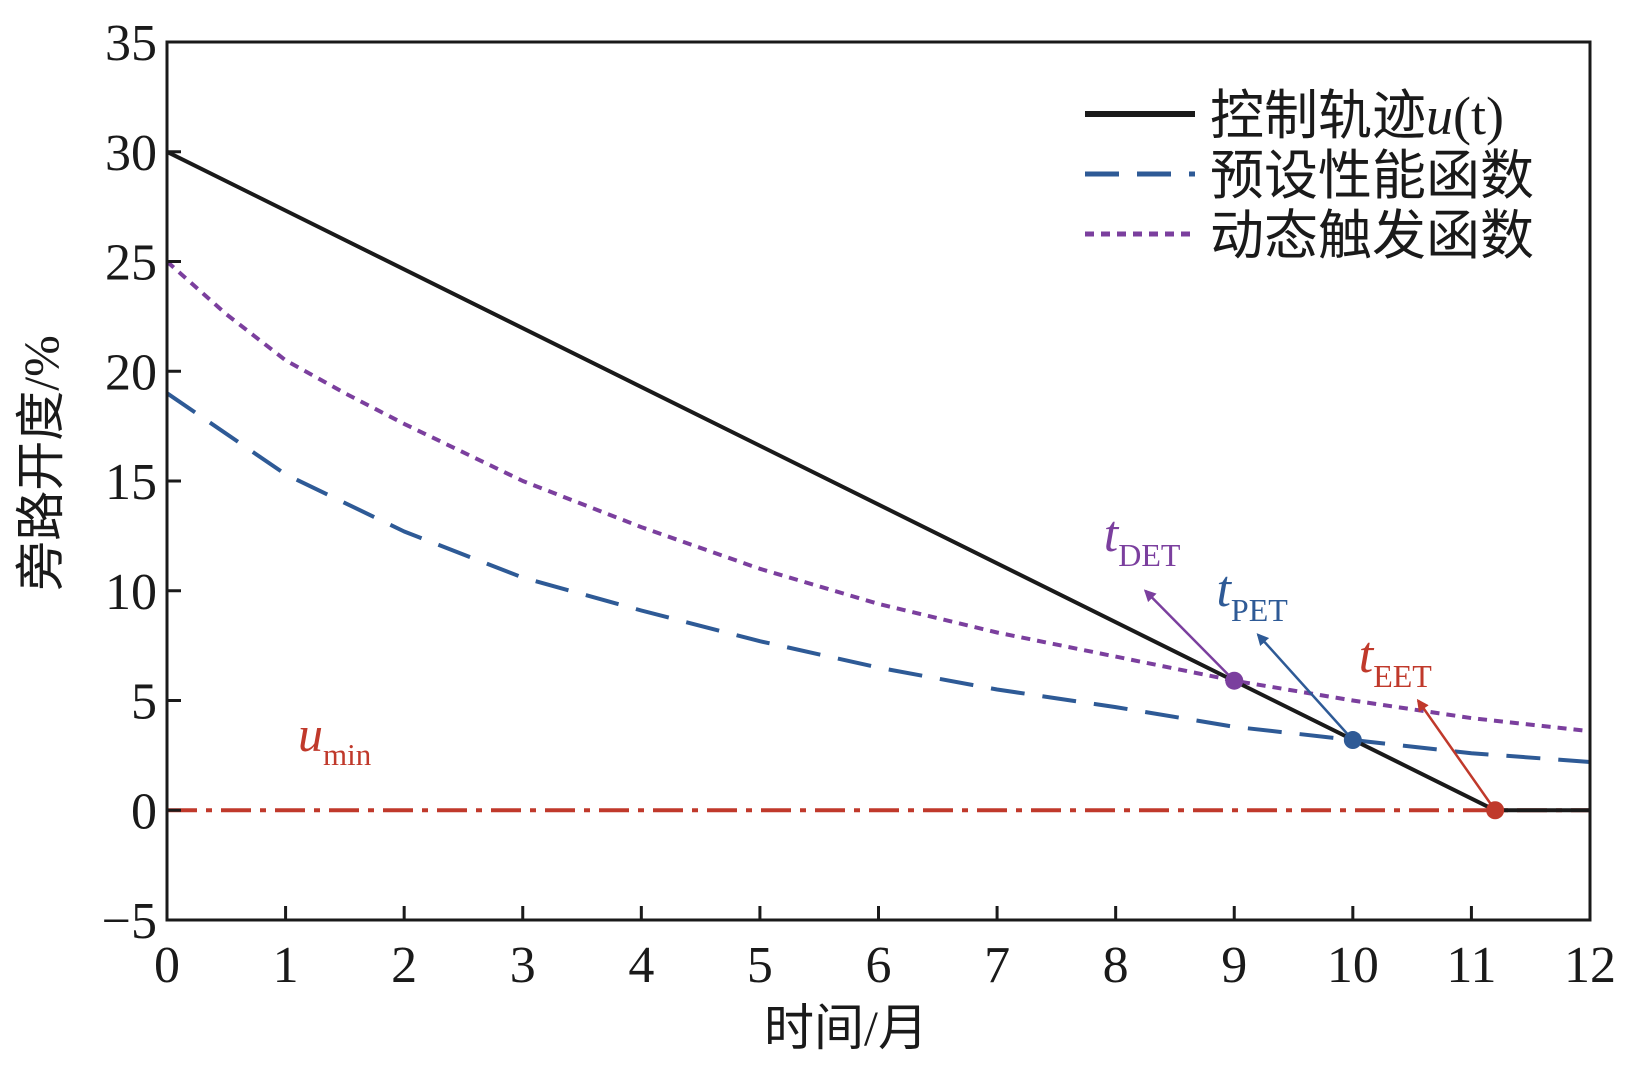 Image resolution: width=1630 pixels, height=1080 pixels. Describe the element at coordinates (1456, 754) in the screenshot. I see `annotation-arrow-eet` at that location.